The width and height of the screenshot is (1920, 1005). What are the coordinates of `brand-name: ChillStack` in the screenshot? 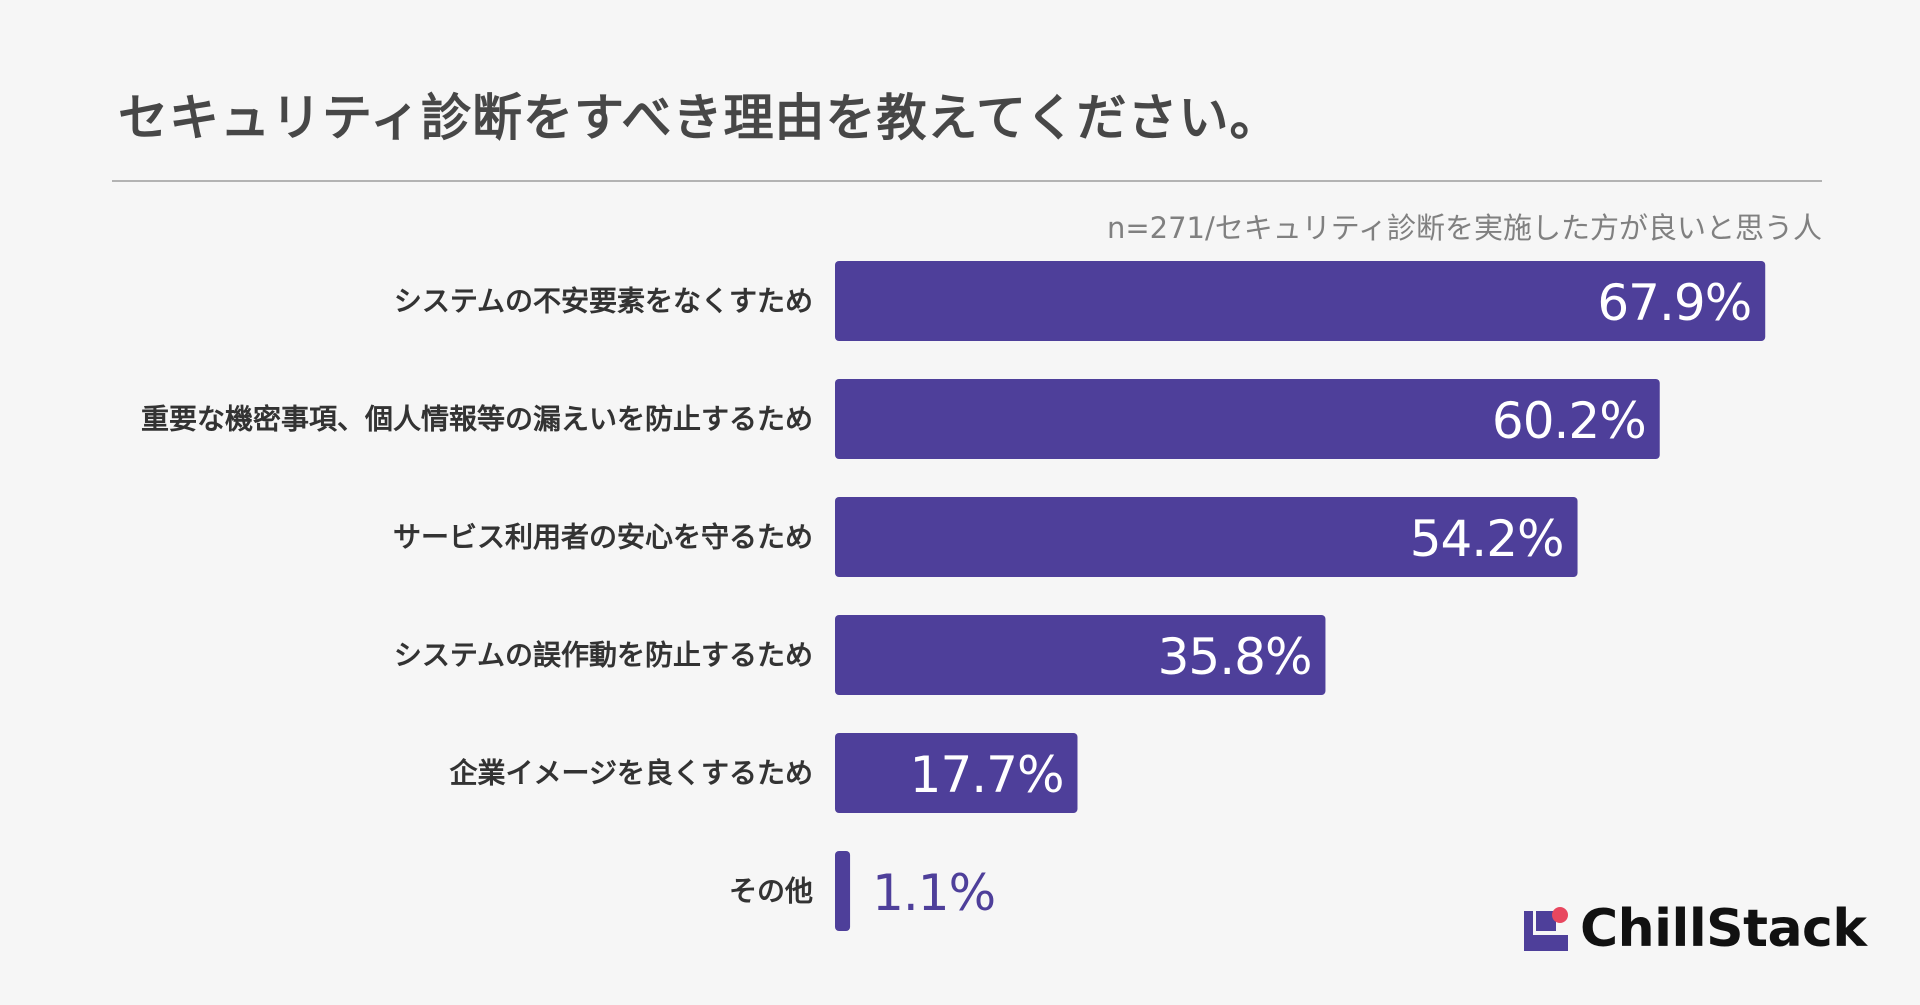 It's located at (1723, 929).